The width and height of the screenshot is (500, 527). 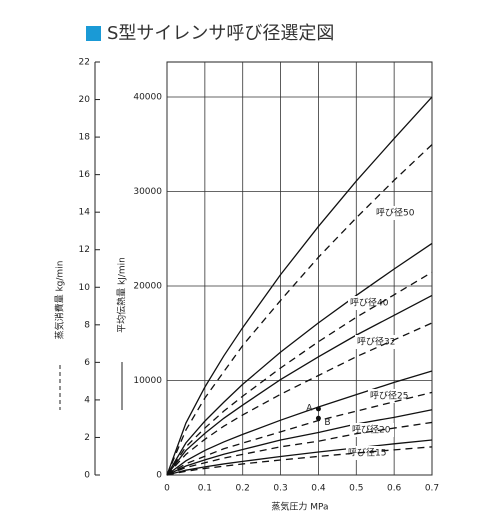 I want to click on series-label: 呼び径40, so click(x=369, y=303).